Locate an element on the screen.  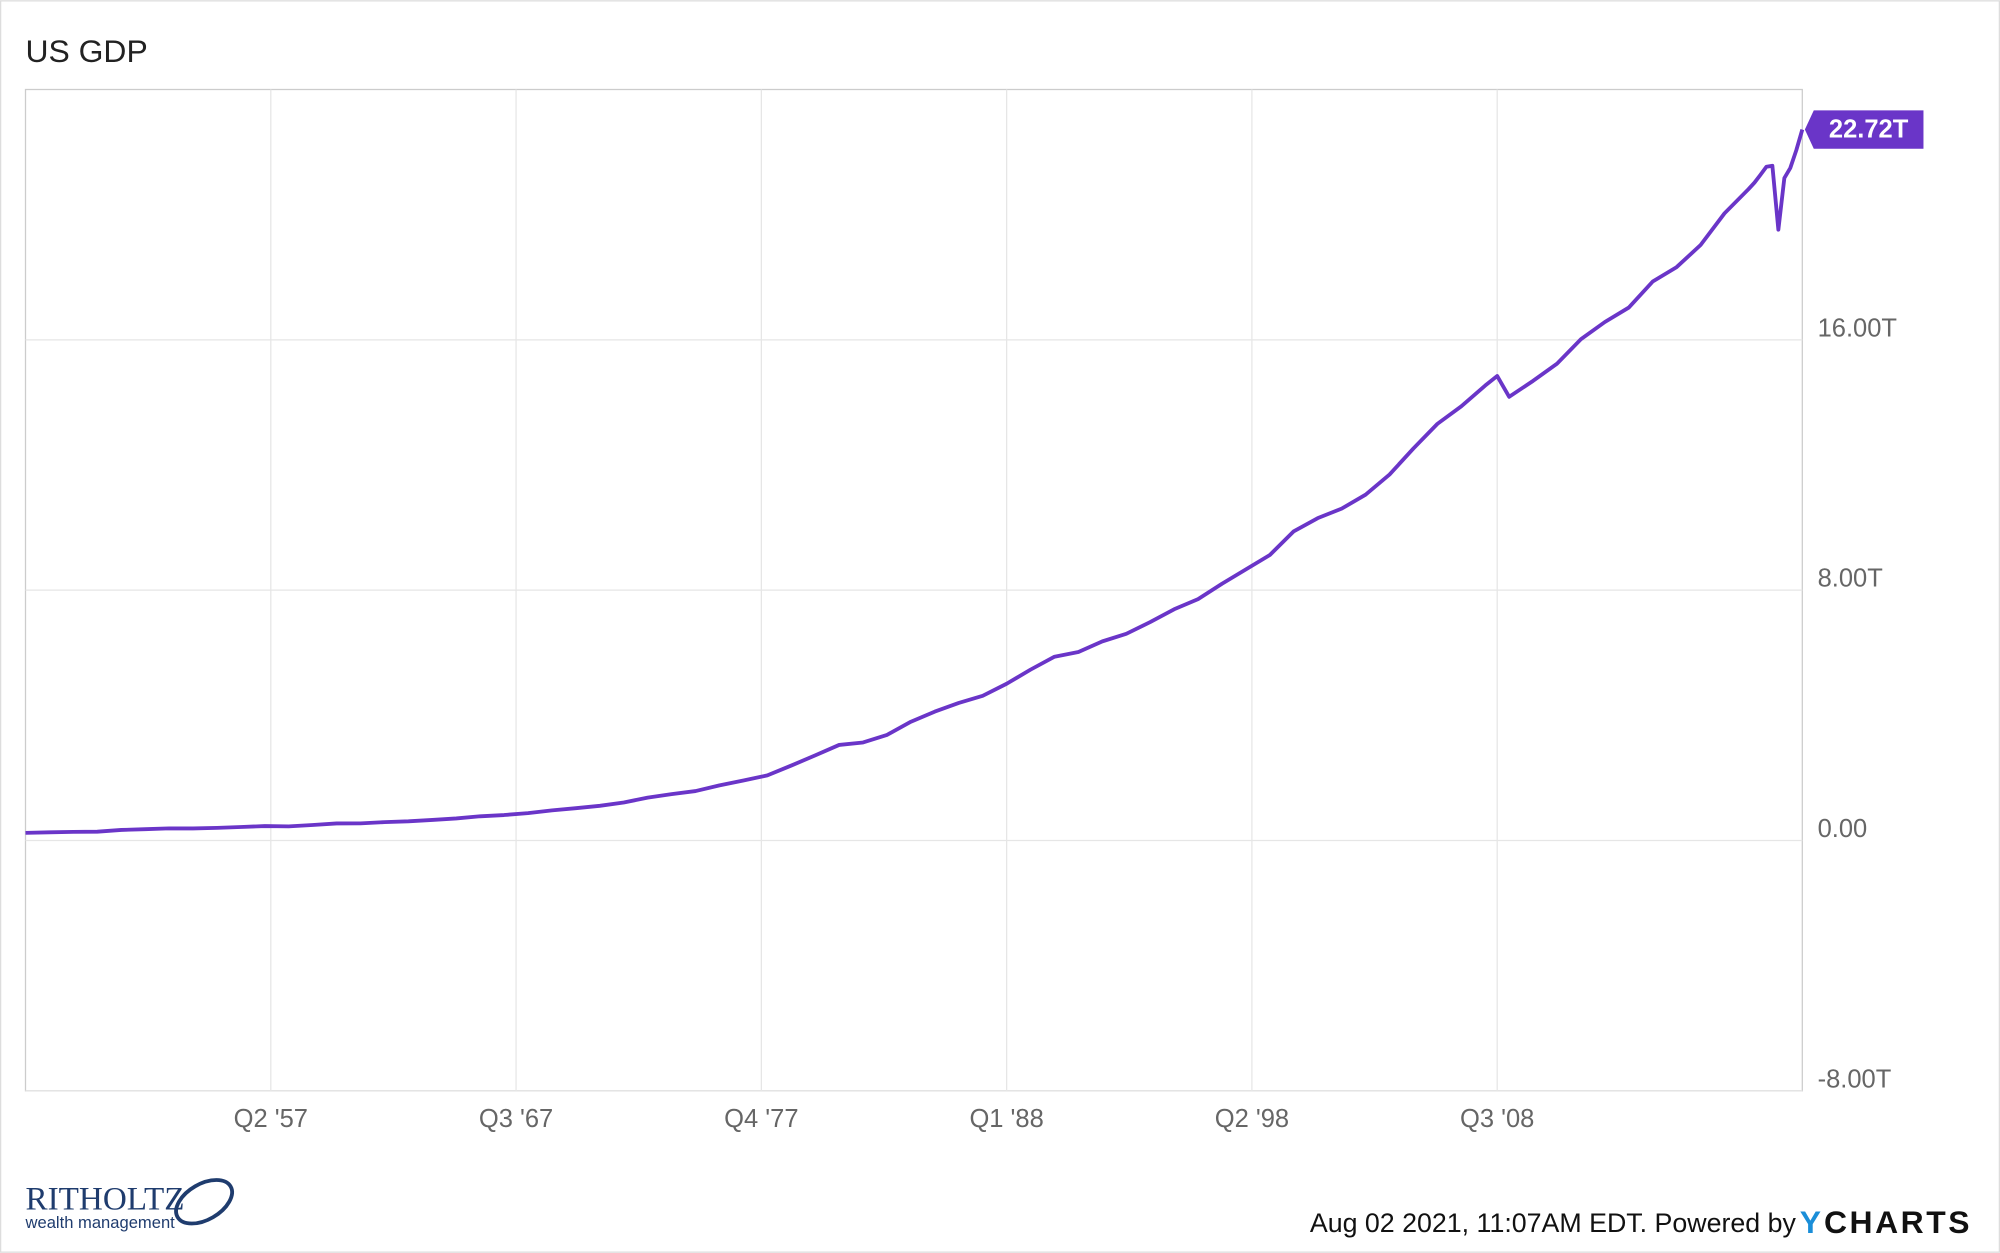
brand-y: Y is located at coordinates (1810, 1222).